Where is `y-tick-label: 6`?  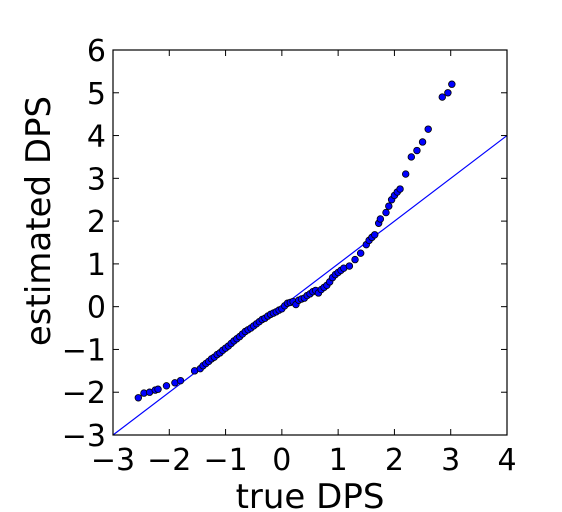
y-tick-label: 6 is located at coordinates (96, 51).